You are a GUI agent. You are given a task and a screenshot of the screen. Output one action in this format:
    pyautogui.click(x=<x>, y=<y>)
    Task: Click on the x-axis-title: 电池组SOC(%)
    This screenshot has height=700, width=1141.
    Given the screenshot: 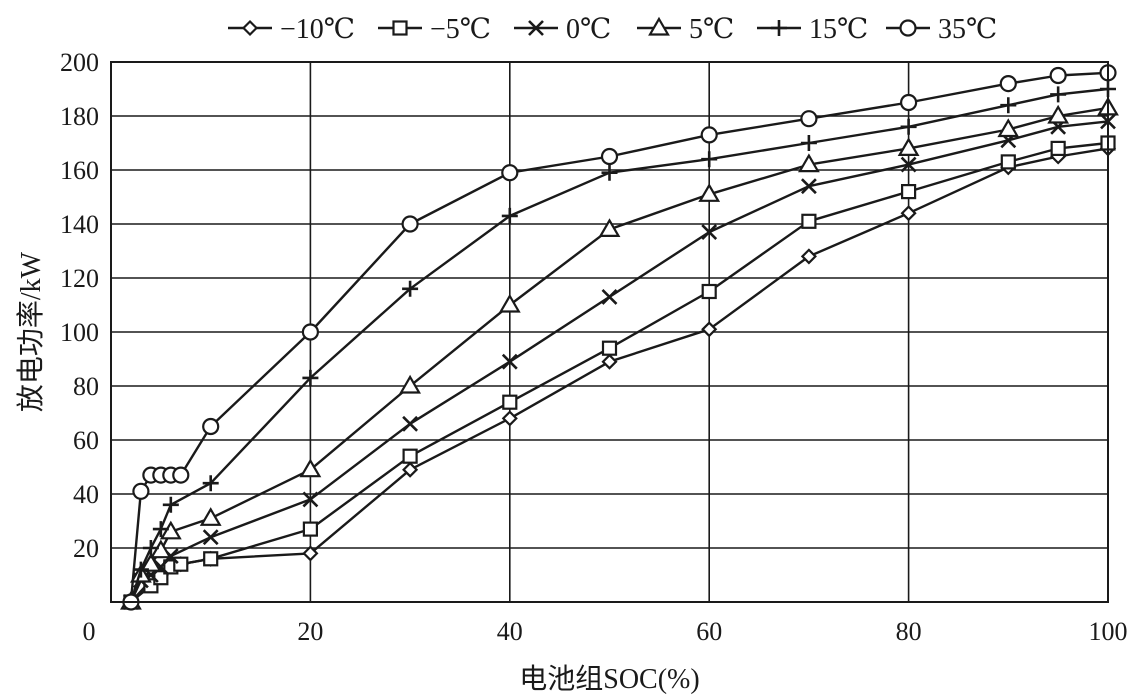 What is the action you would take?
    pyautogui.click(x=609, y=679)
    